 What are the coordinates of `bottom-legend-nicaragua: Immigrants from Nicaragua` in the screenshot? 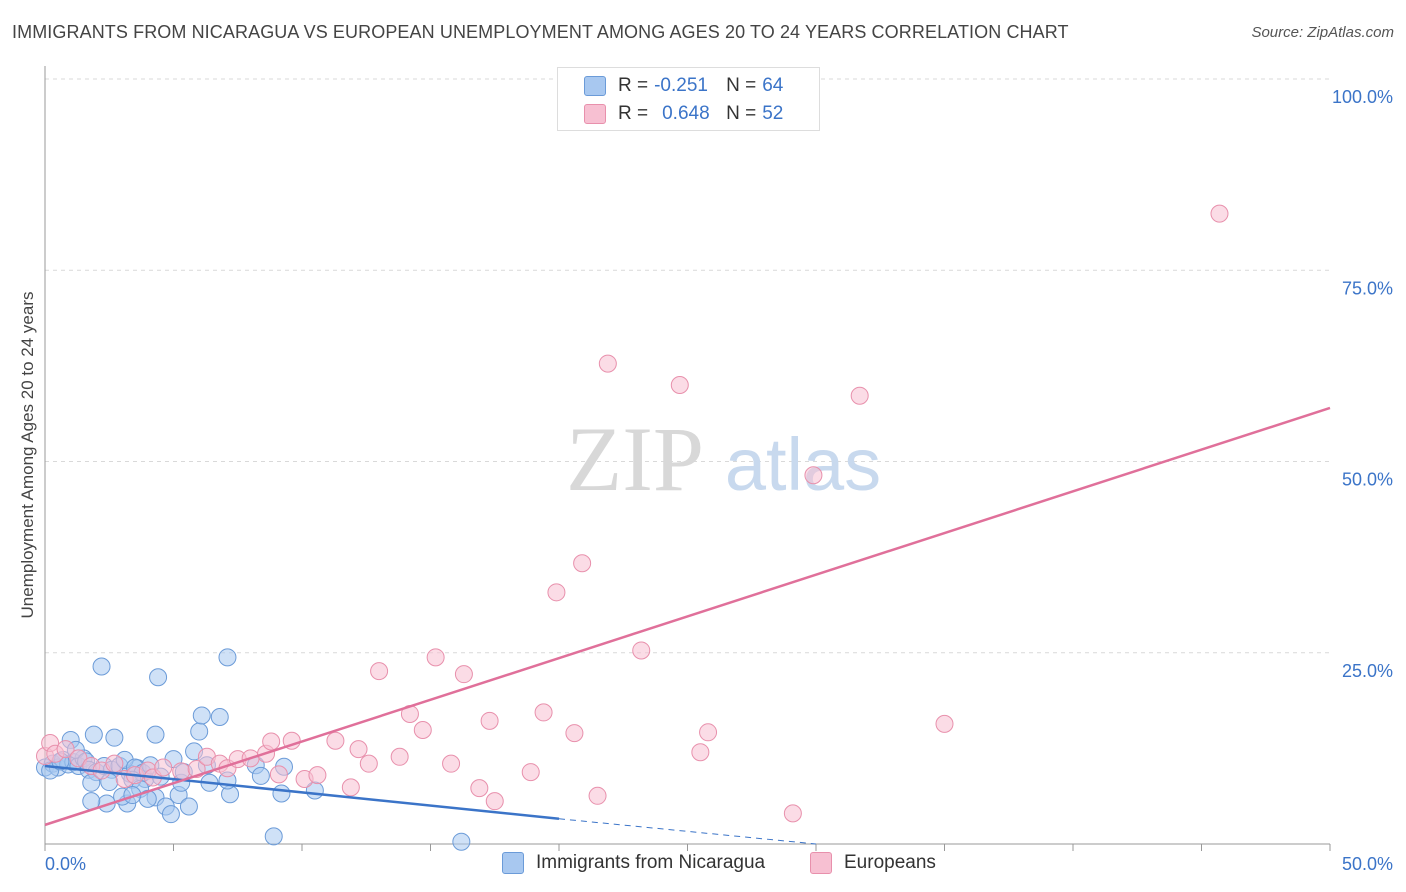 It's located at (633, 863).